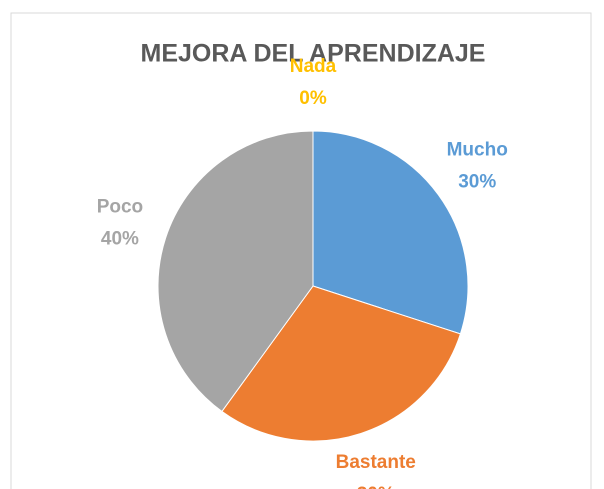 The width and height of the screenshot is (604, 489). Describe the element at coordinates (313, 98) in the screenshot. I see `slice-value-label: 0%` at that location.